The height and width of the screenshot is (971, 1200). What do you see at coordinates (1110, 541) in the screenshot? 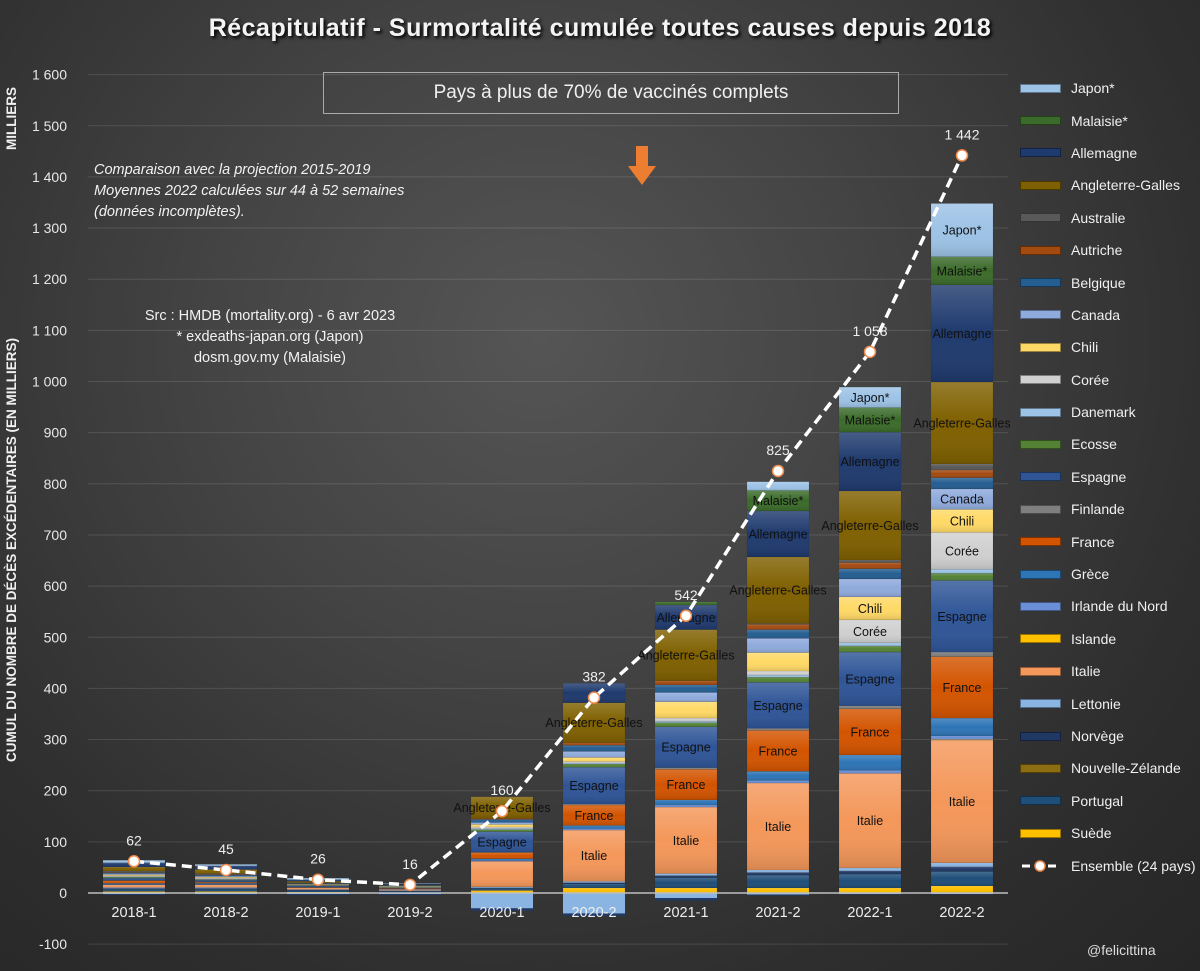
I see `legend-item: France` at bounding box center [1110, 541].